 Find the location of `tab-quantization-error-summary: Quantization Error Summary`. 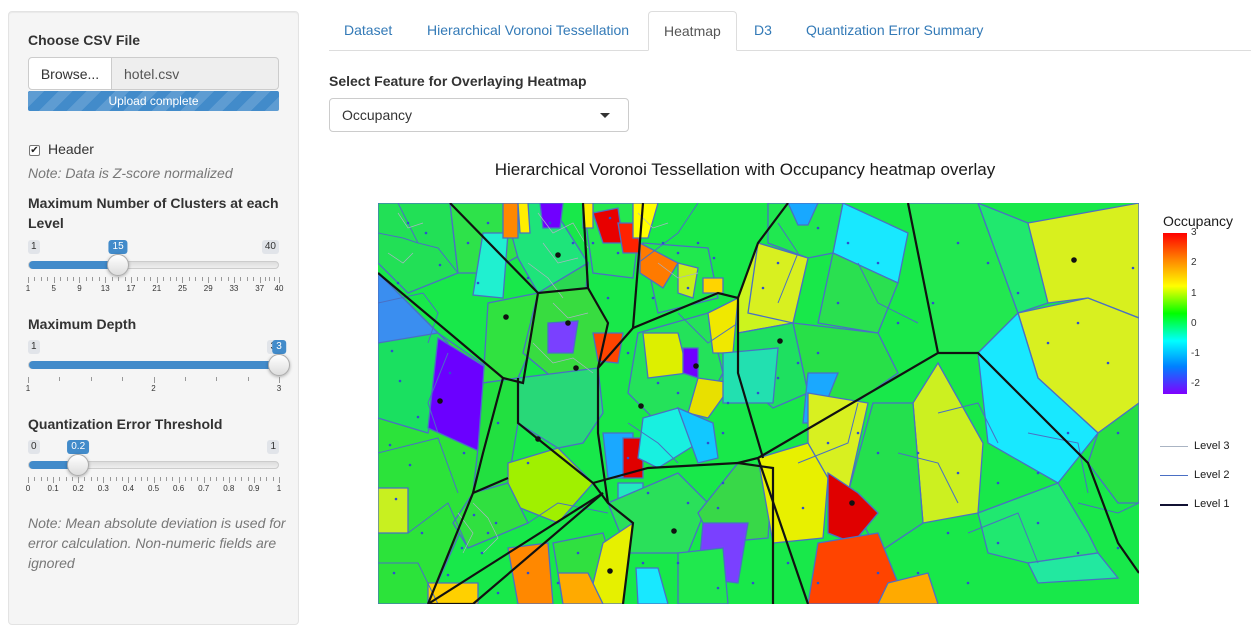

tab-quantization-error-summary: Quantization Error Summary is located at coordinates (895, 30).